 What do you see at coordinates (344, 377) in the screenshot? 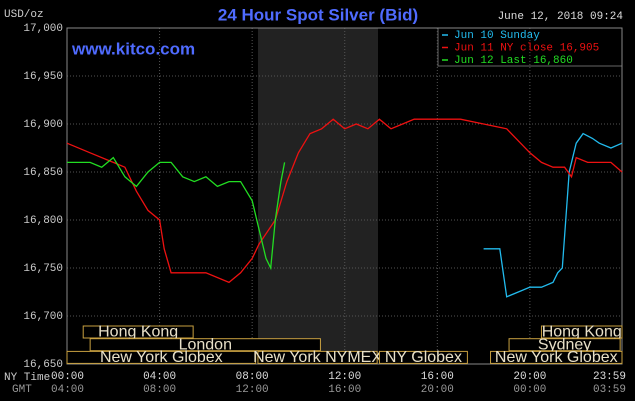
I see `x-tick-label: 12:00` at bounding box center [344, 377].